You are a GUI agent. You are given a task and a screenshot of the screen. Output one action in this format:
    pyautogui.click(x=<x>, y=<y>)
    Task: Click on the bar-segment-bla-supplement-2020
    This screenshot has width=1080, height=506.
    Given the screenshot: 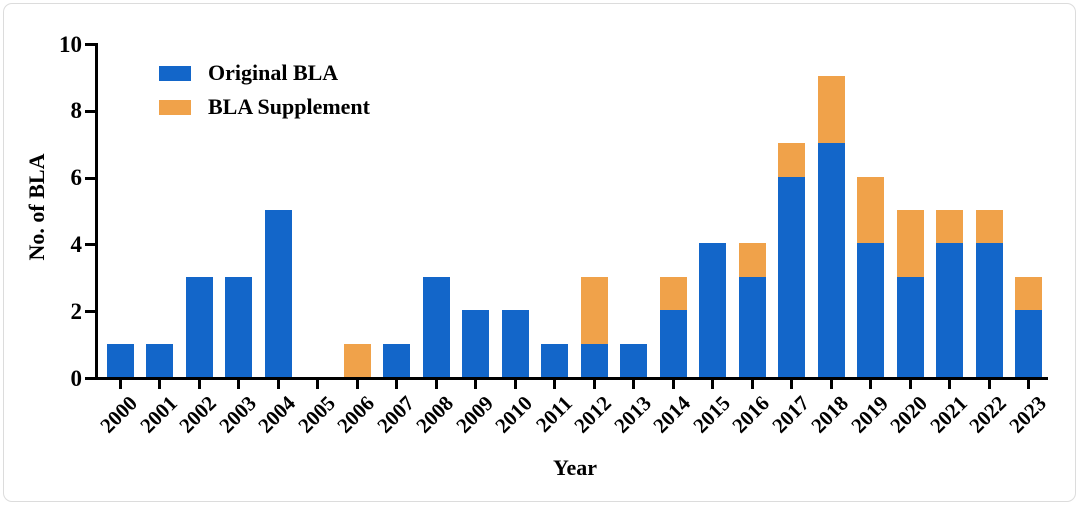 What is the action you would take?
    pyautogui.click(x=910, y=243)
    